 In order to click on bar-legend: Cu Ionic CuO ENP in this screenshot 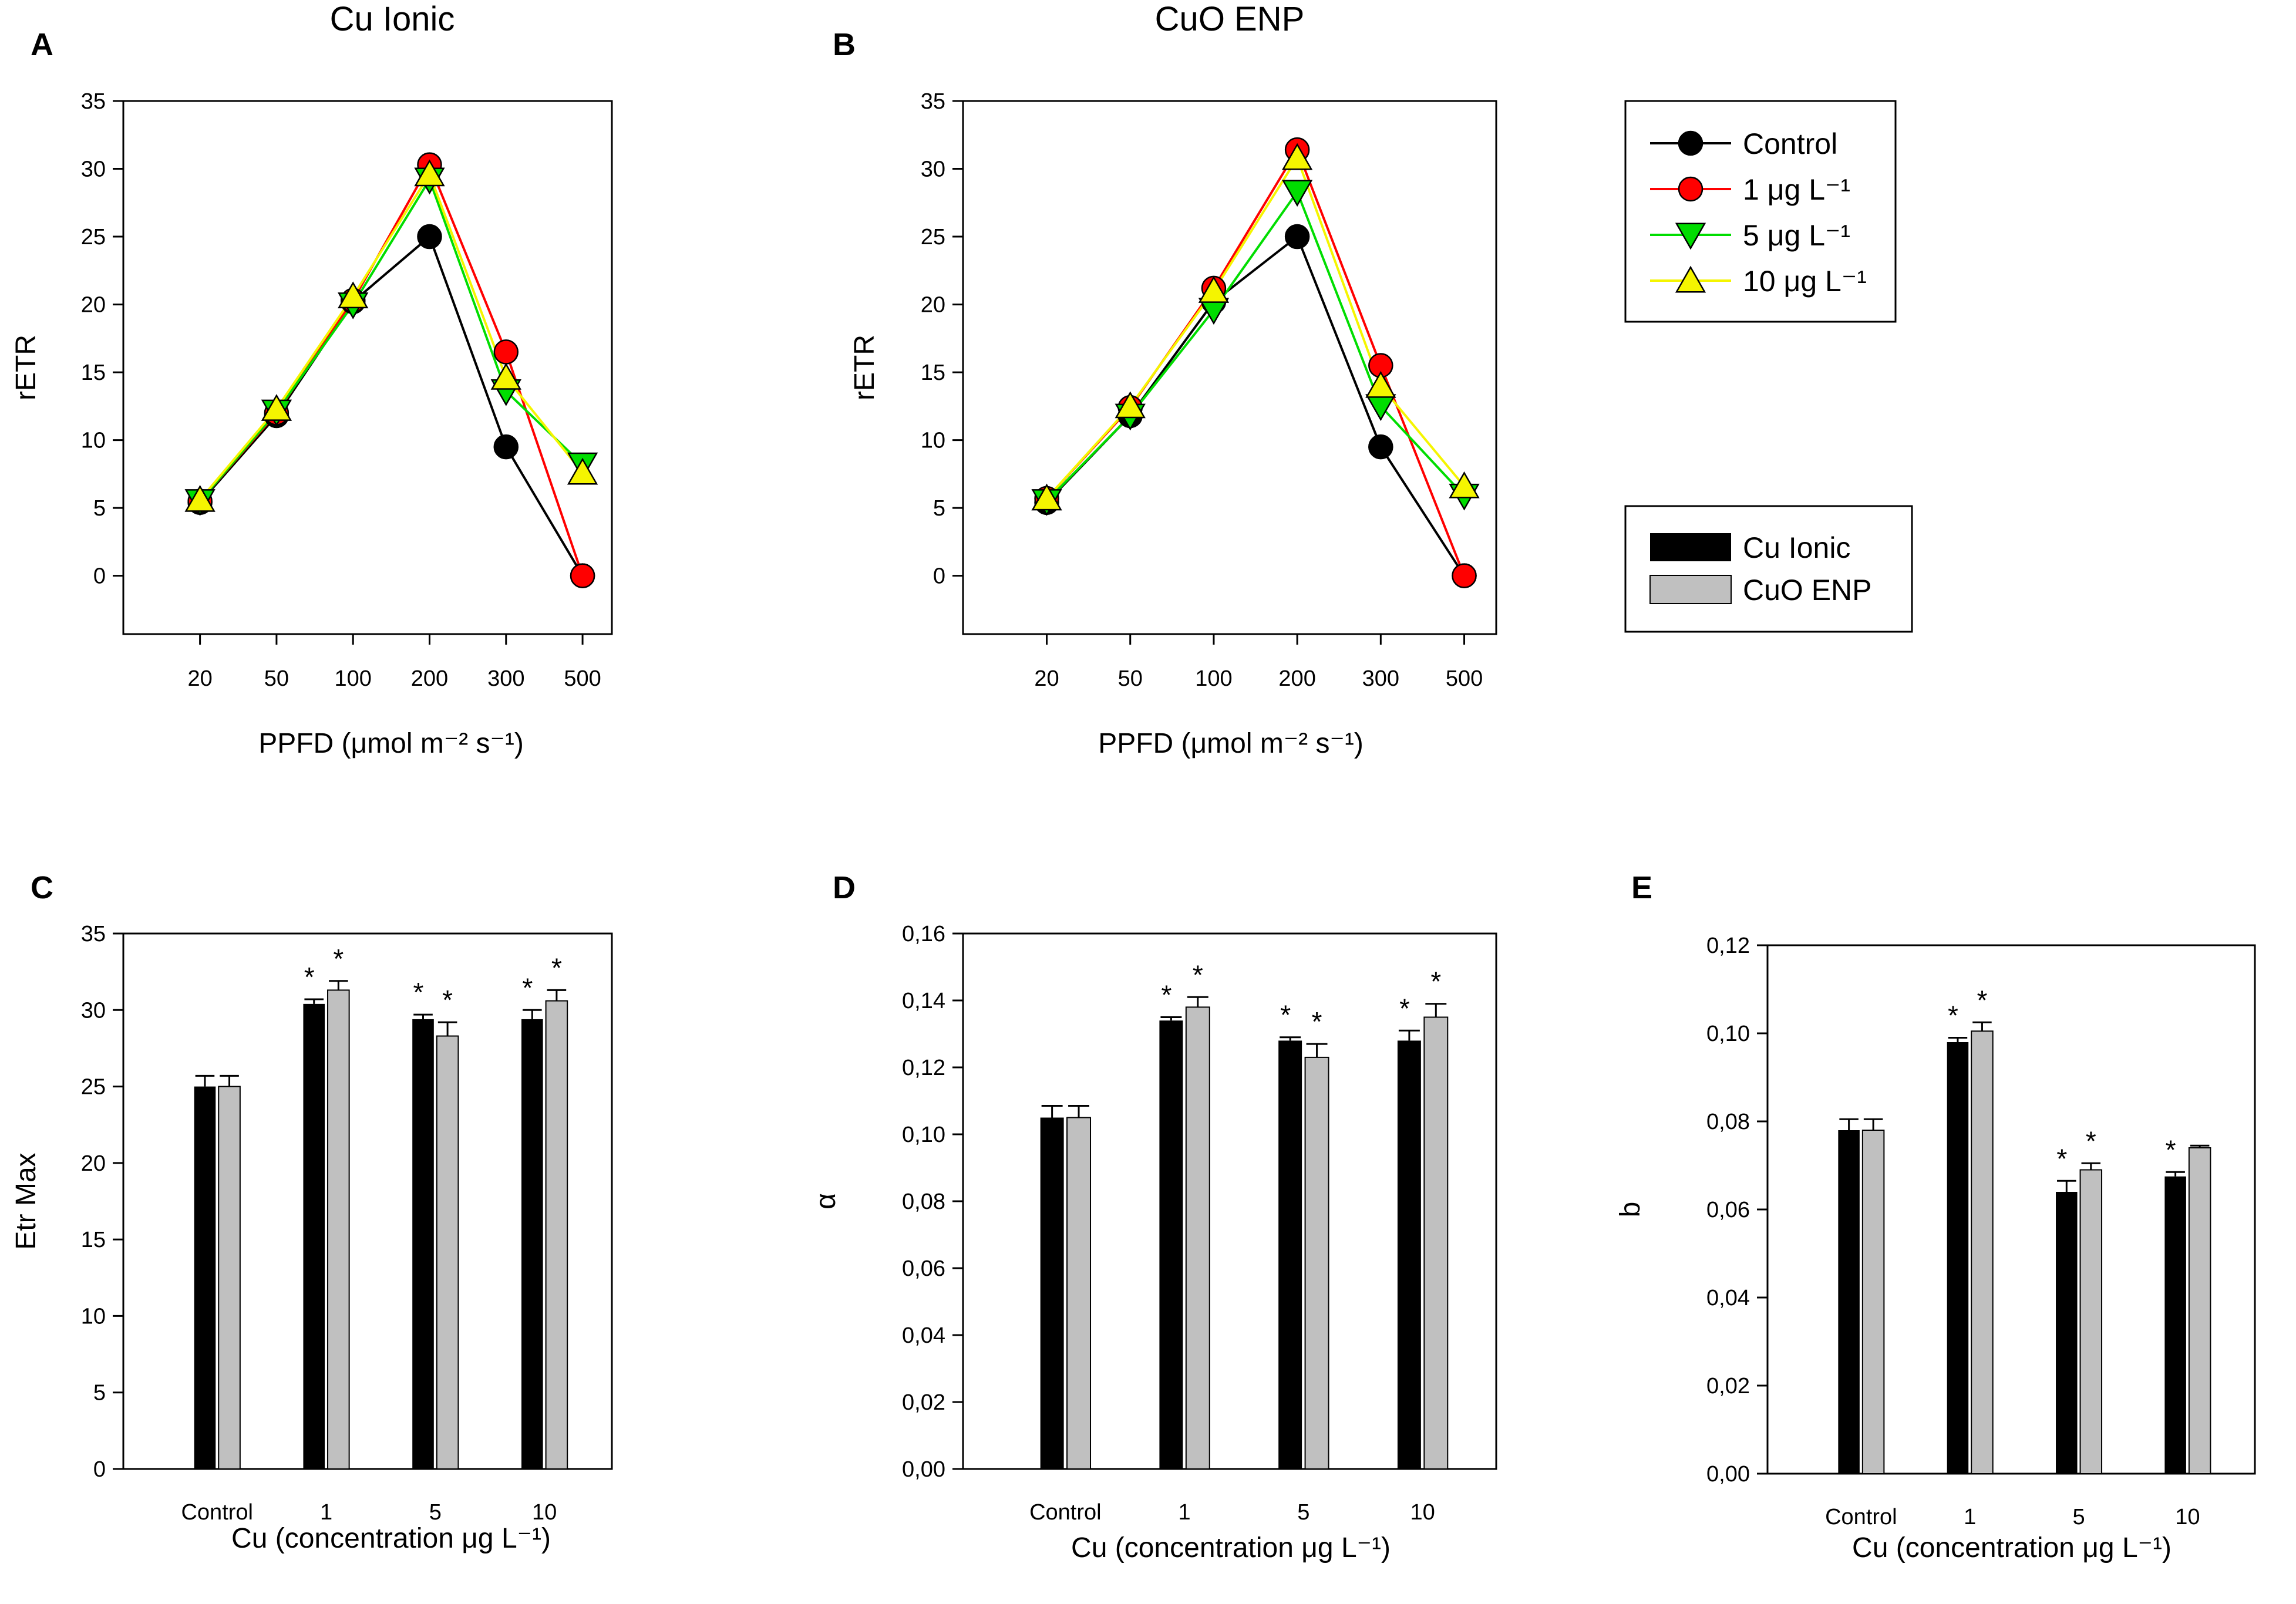, I will do `click(1768, 569)`.